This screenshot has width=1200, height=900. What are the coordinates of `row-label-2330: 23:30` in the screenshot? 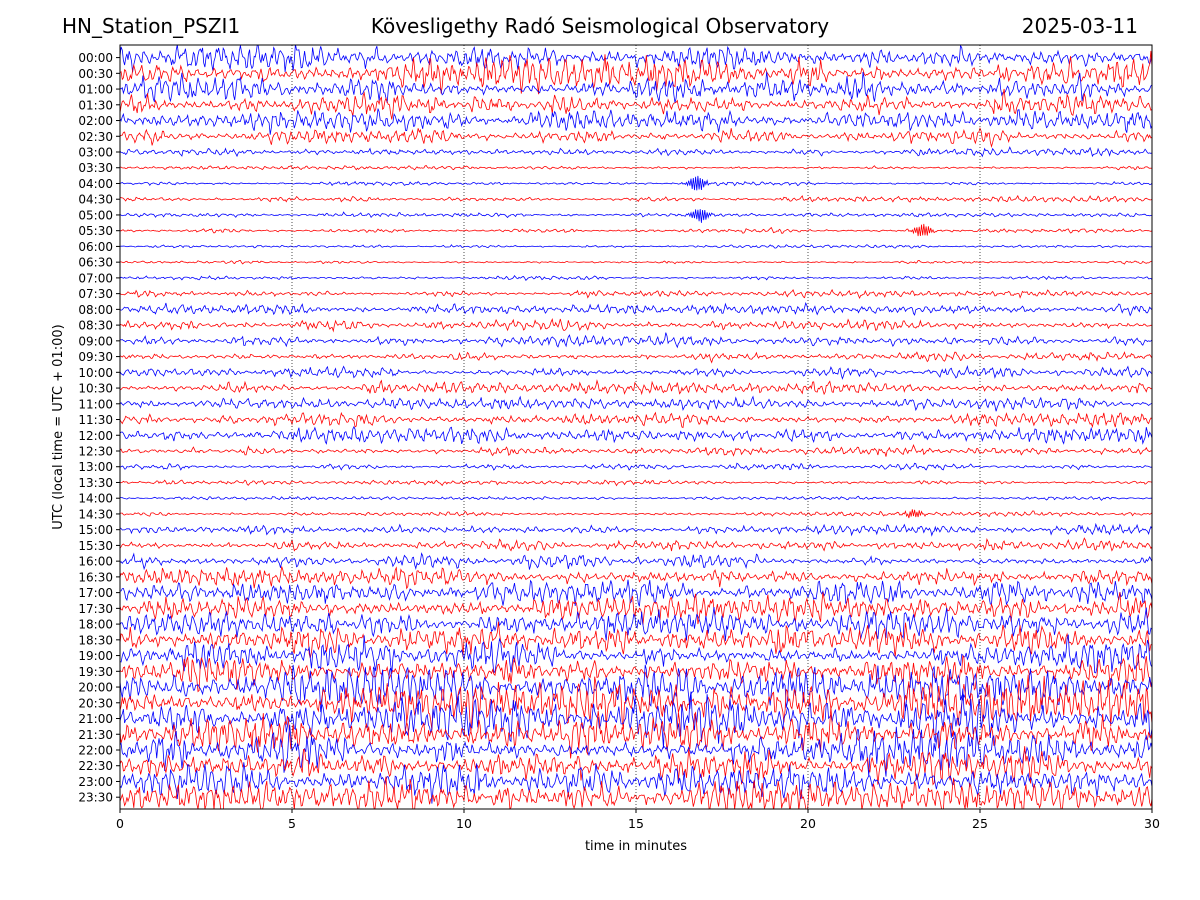 It's located at (95, 798).